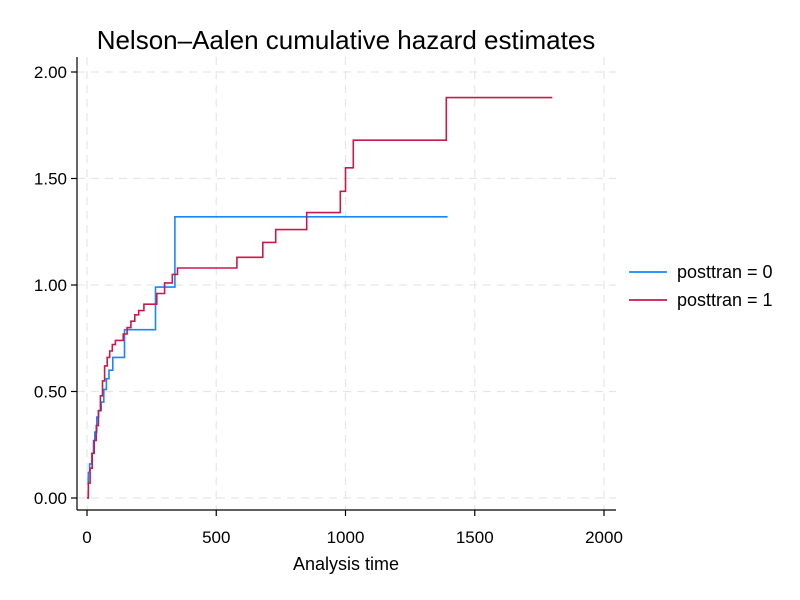  What do you see at coordinates (216, 537) in the screenshot?
I see `x-tick-label: 500` at bounding box center [216, 537].